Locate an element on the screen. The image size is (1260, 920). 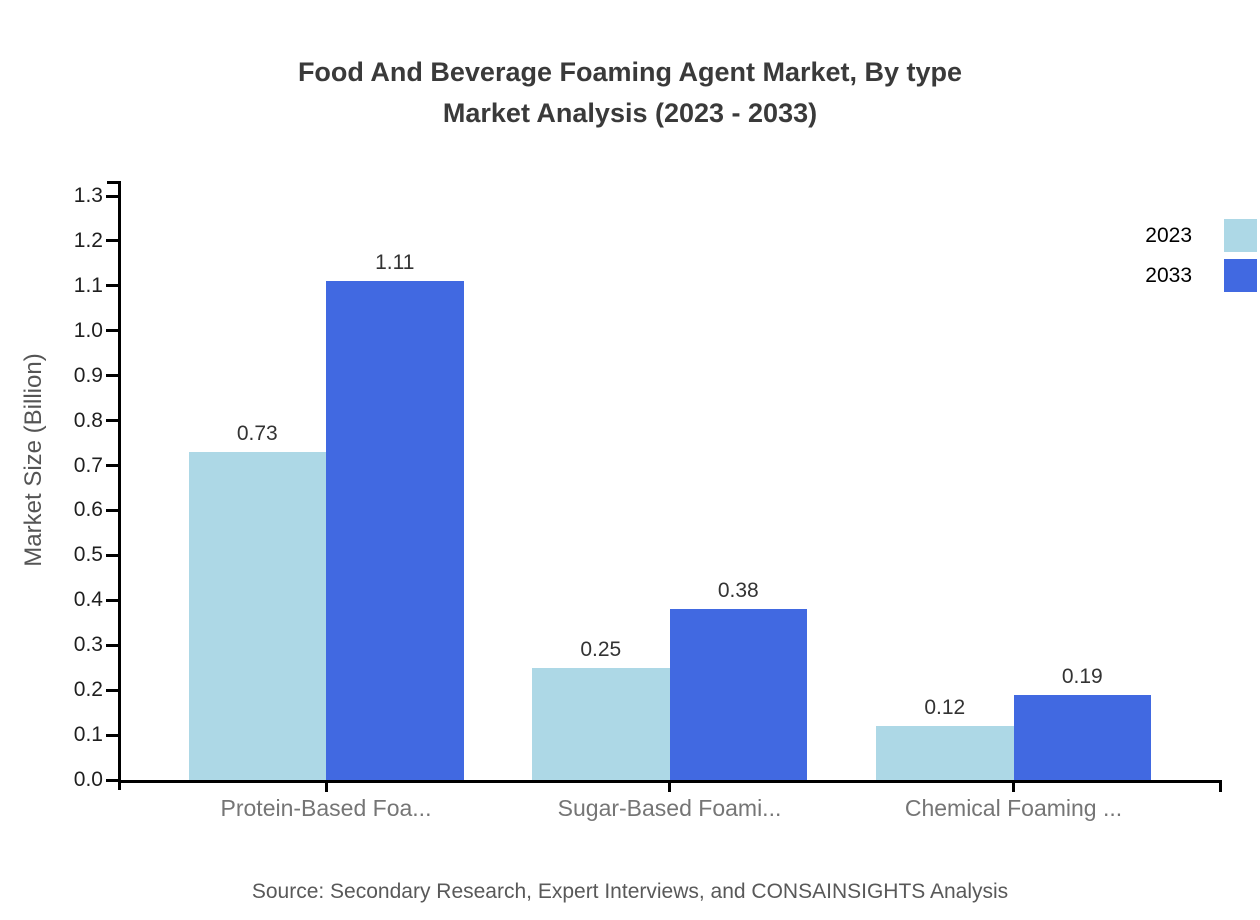
y-tick-mark-0.1 is located at coordinates (112, 735).